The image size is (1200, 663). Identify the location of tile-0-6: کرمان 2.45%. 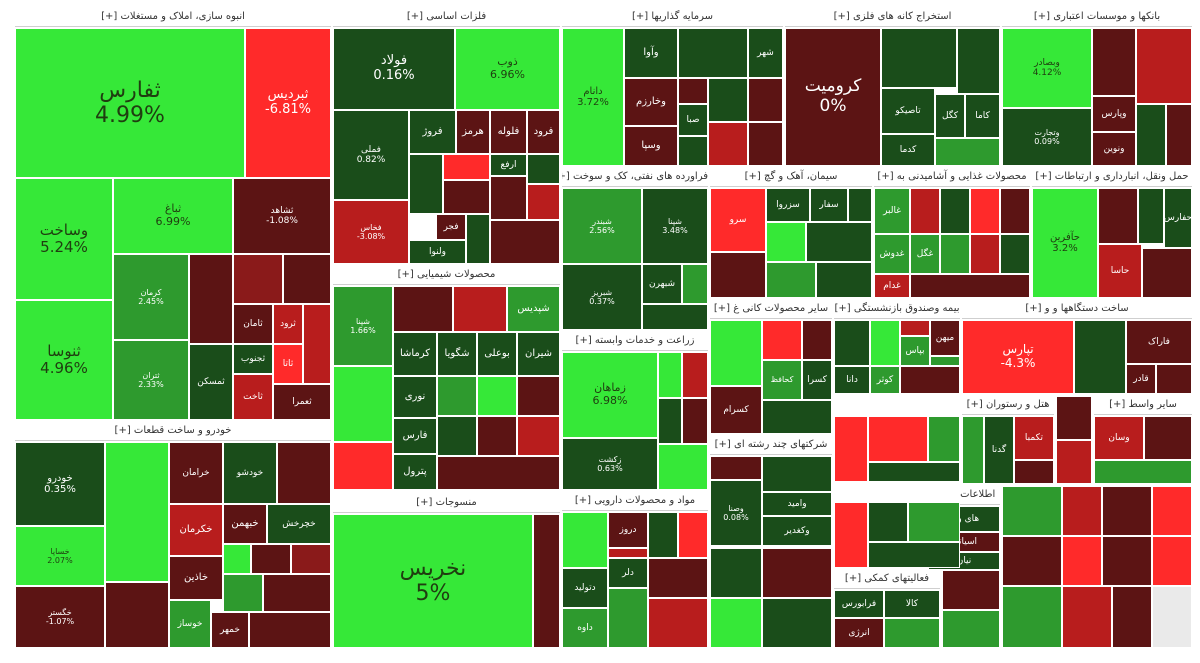
(151, 297).